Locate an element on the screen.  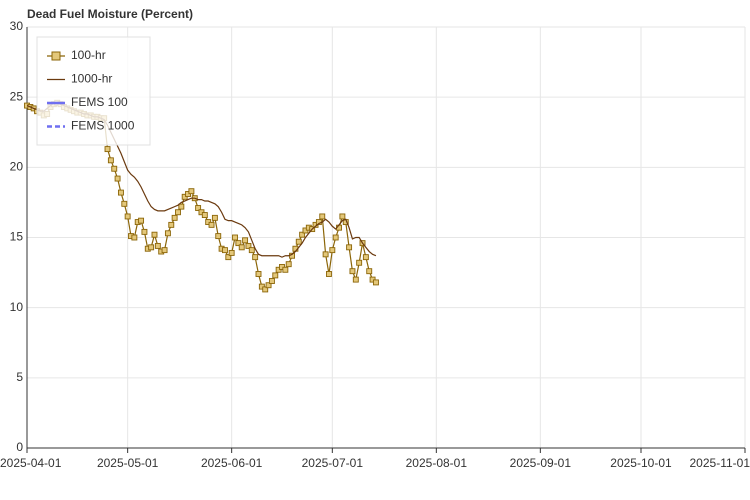
y-tick-label: 5 is located at coordinates (19, 377).